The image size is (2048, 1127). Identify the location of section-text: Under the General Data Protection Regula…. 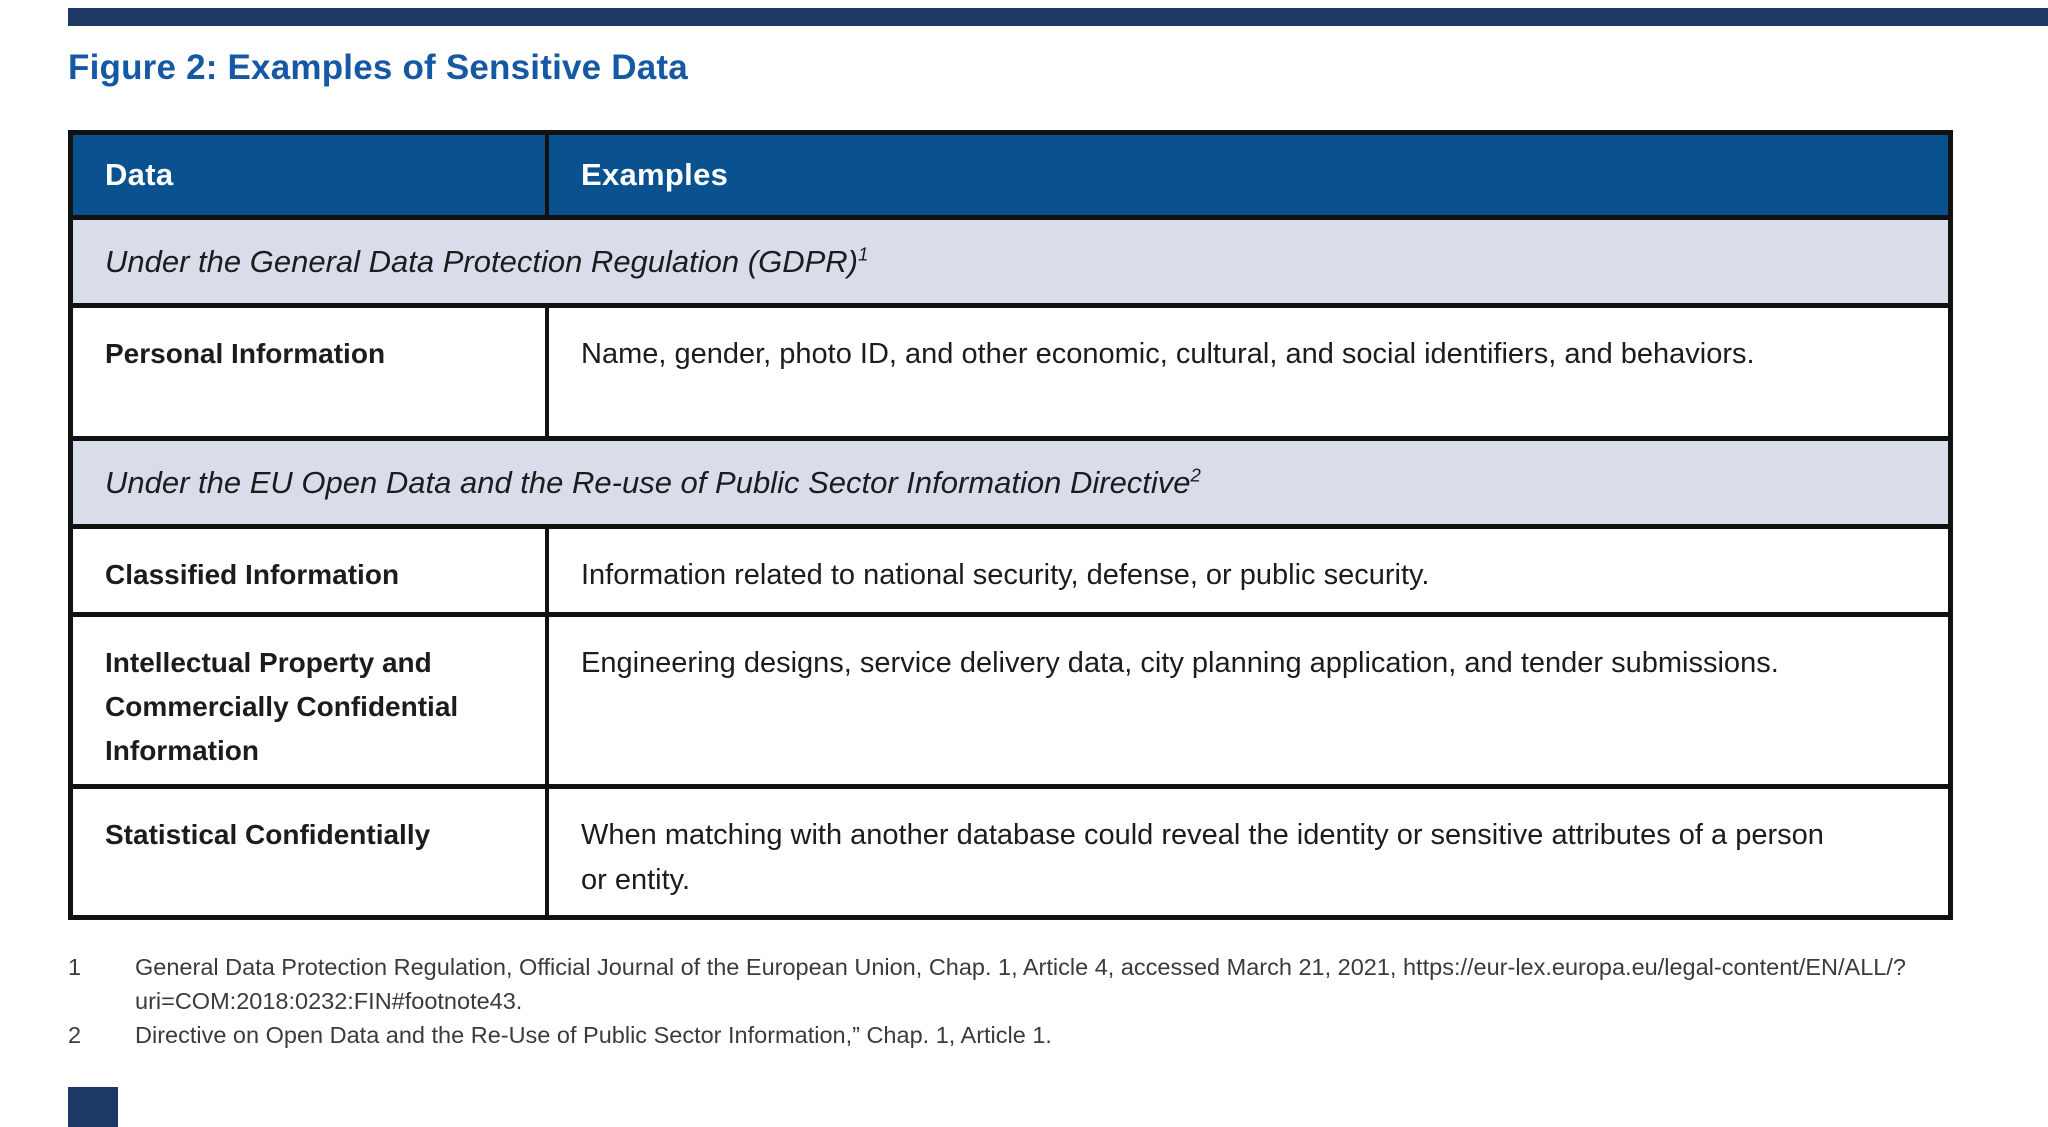
(481, 261).